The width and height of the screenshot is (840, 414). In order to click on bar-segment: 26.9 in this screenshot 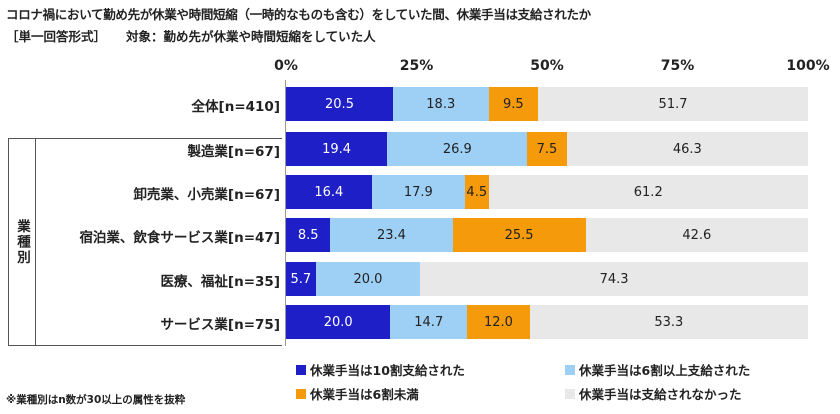, I will do `click(457, 149)`.